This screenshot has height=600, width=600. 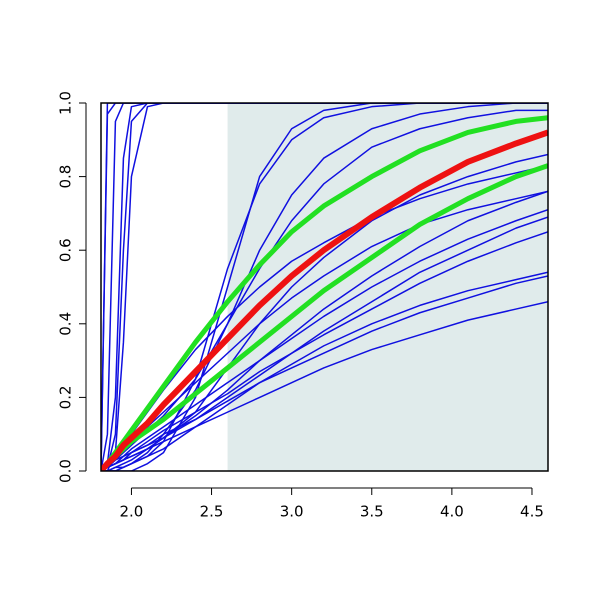 What do you see at coordinates (66, 324) in the screenshot?
I see `y-tick-label: 0.4` at bounding box center [66, 324].